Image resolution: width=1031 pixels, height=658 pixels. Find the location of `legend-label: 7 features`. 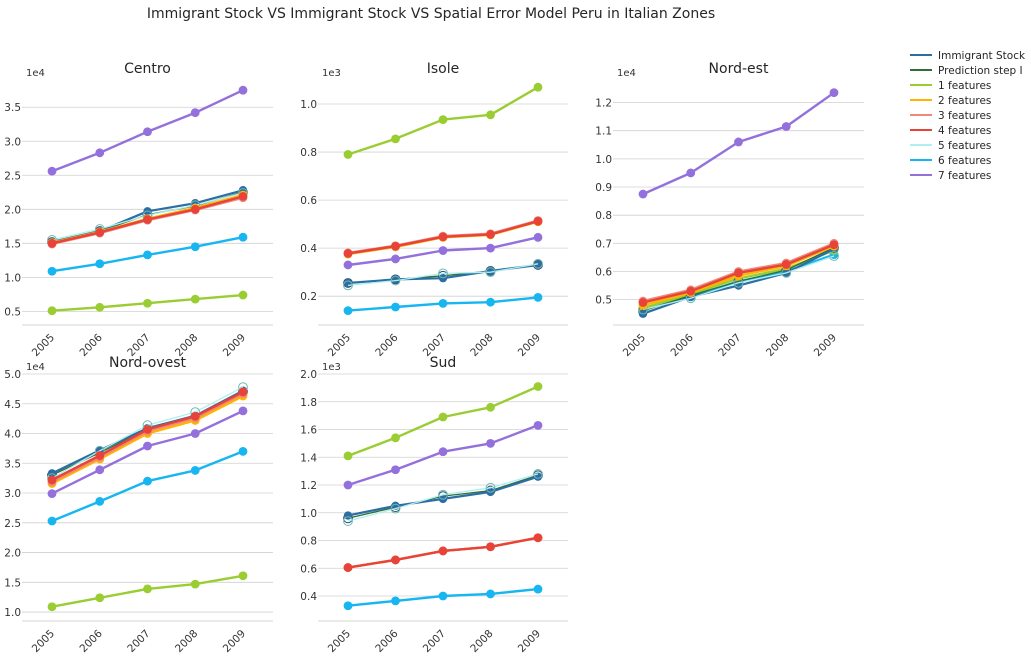

legend-label: 7 features is located at coordinates (964, 176).